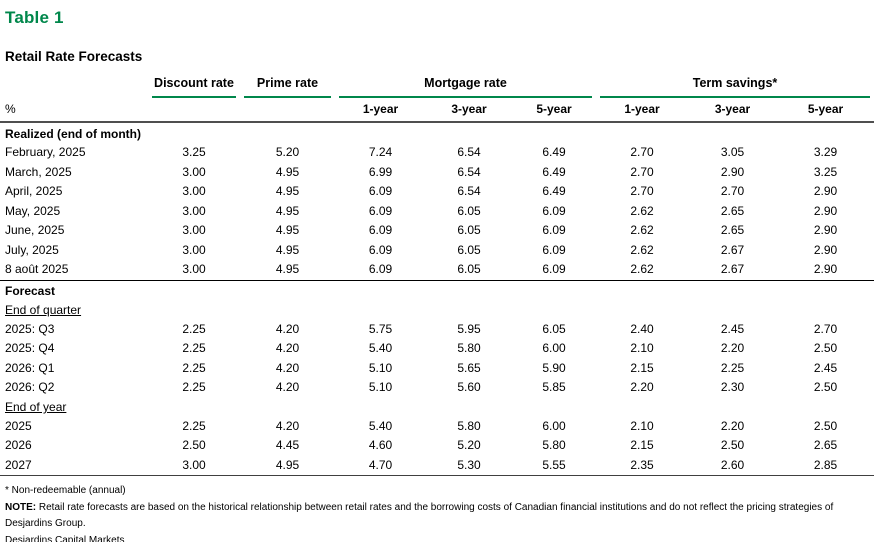 The image size is (874, 542). Describe the element at coordinates (43, 310) in the screenshot. I see `subsection-heading-label: End of quarter` at that location.